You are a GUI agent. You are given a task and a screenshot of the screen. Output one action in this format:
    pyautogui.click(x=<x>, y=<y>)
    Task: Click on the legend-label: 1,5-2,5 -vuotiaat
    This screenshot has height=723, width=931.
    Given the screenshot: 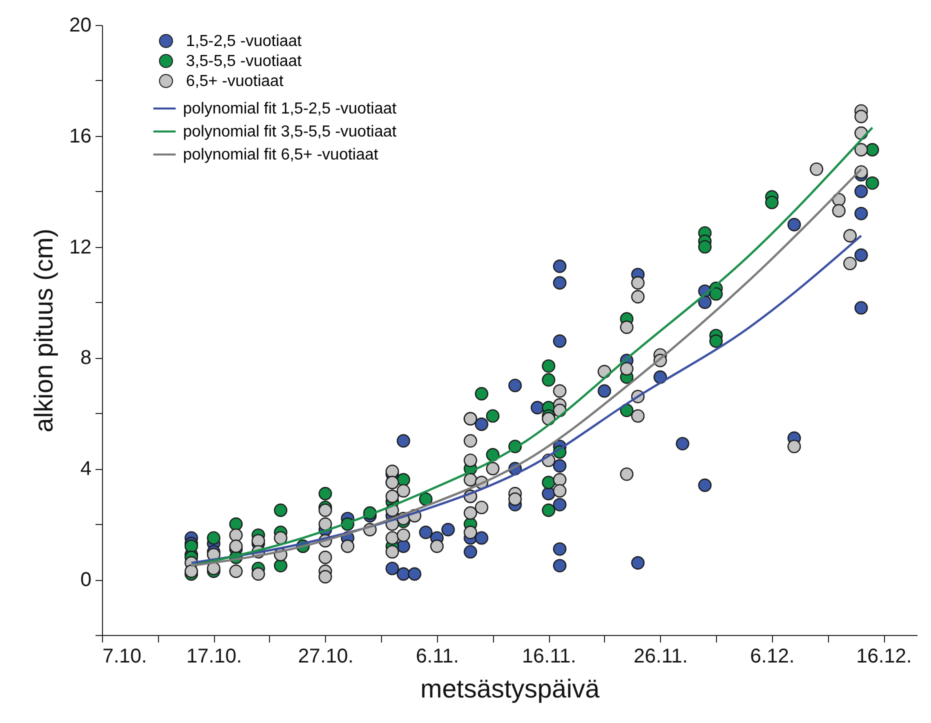 What is the action you would take?
    pyautogui.click(x=244, y=41)
    